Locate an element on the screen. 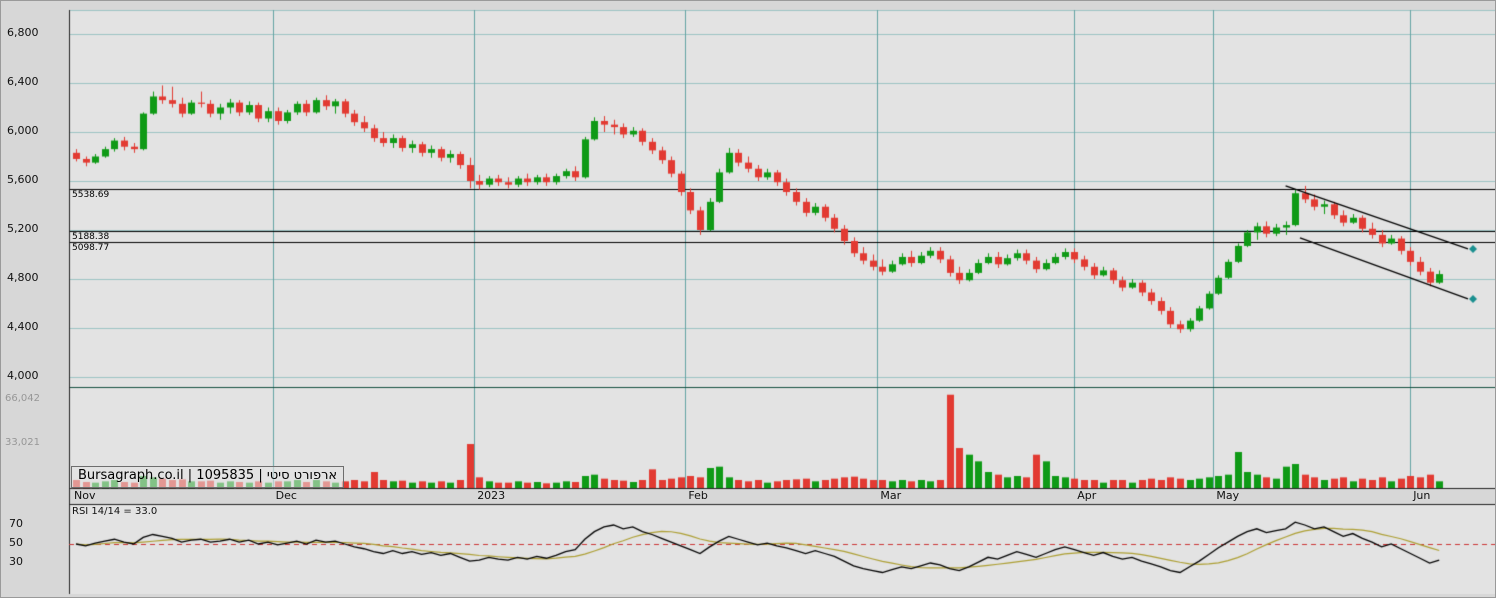  level-price-label: 5188.38 is located at coordinates (91, 237).